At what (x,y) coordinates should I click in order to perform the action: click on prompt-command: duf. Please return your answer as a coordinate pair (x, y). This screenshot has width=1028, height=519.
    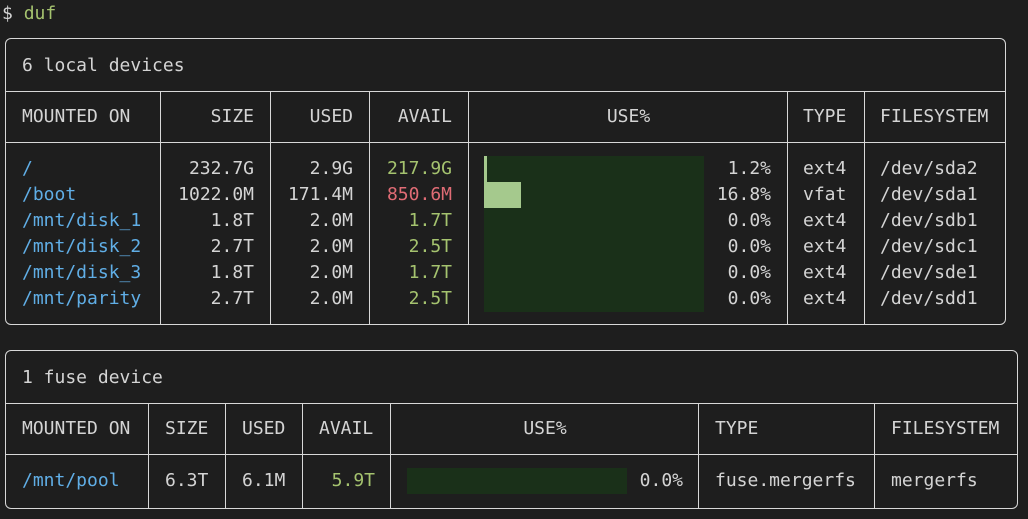
    Looking at the image, I should click on (40, 13).